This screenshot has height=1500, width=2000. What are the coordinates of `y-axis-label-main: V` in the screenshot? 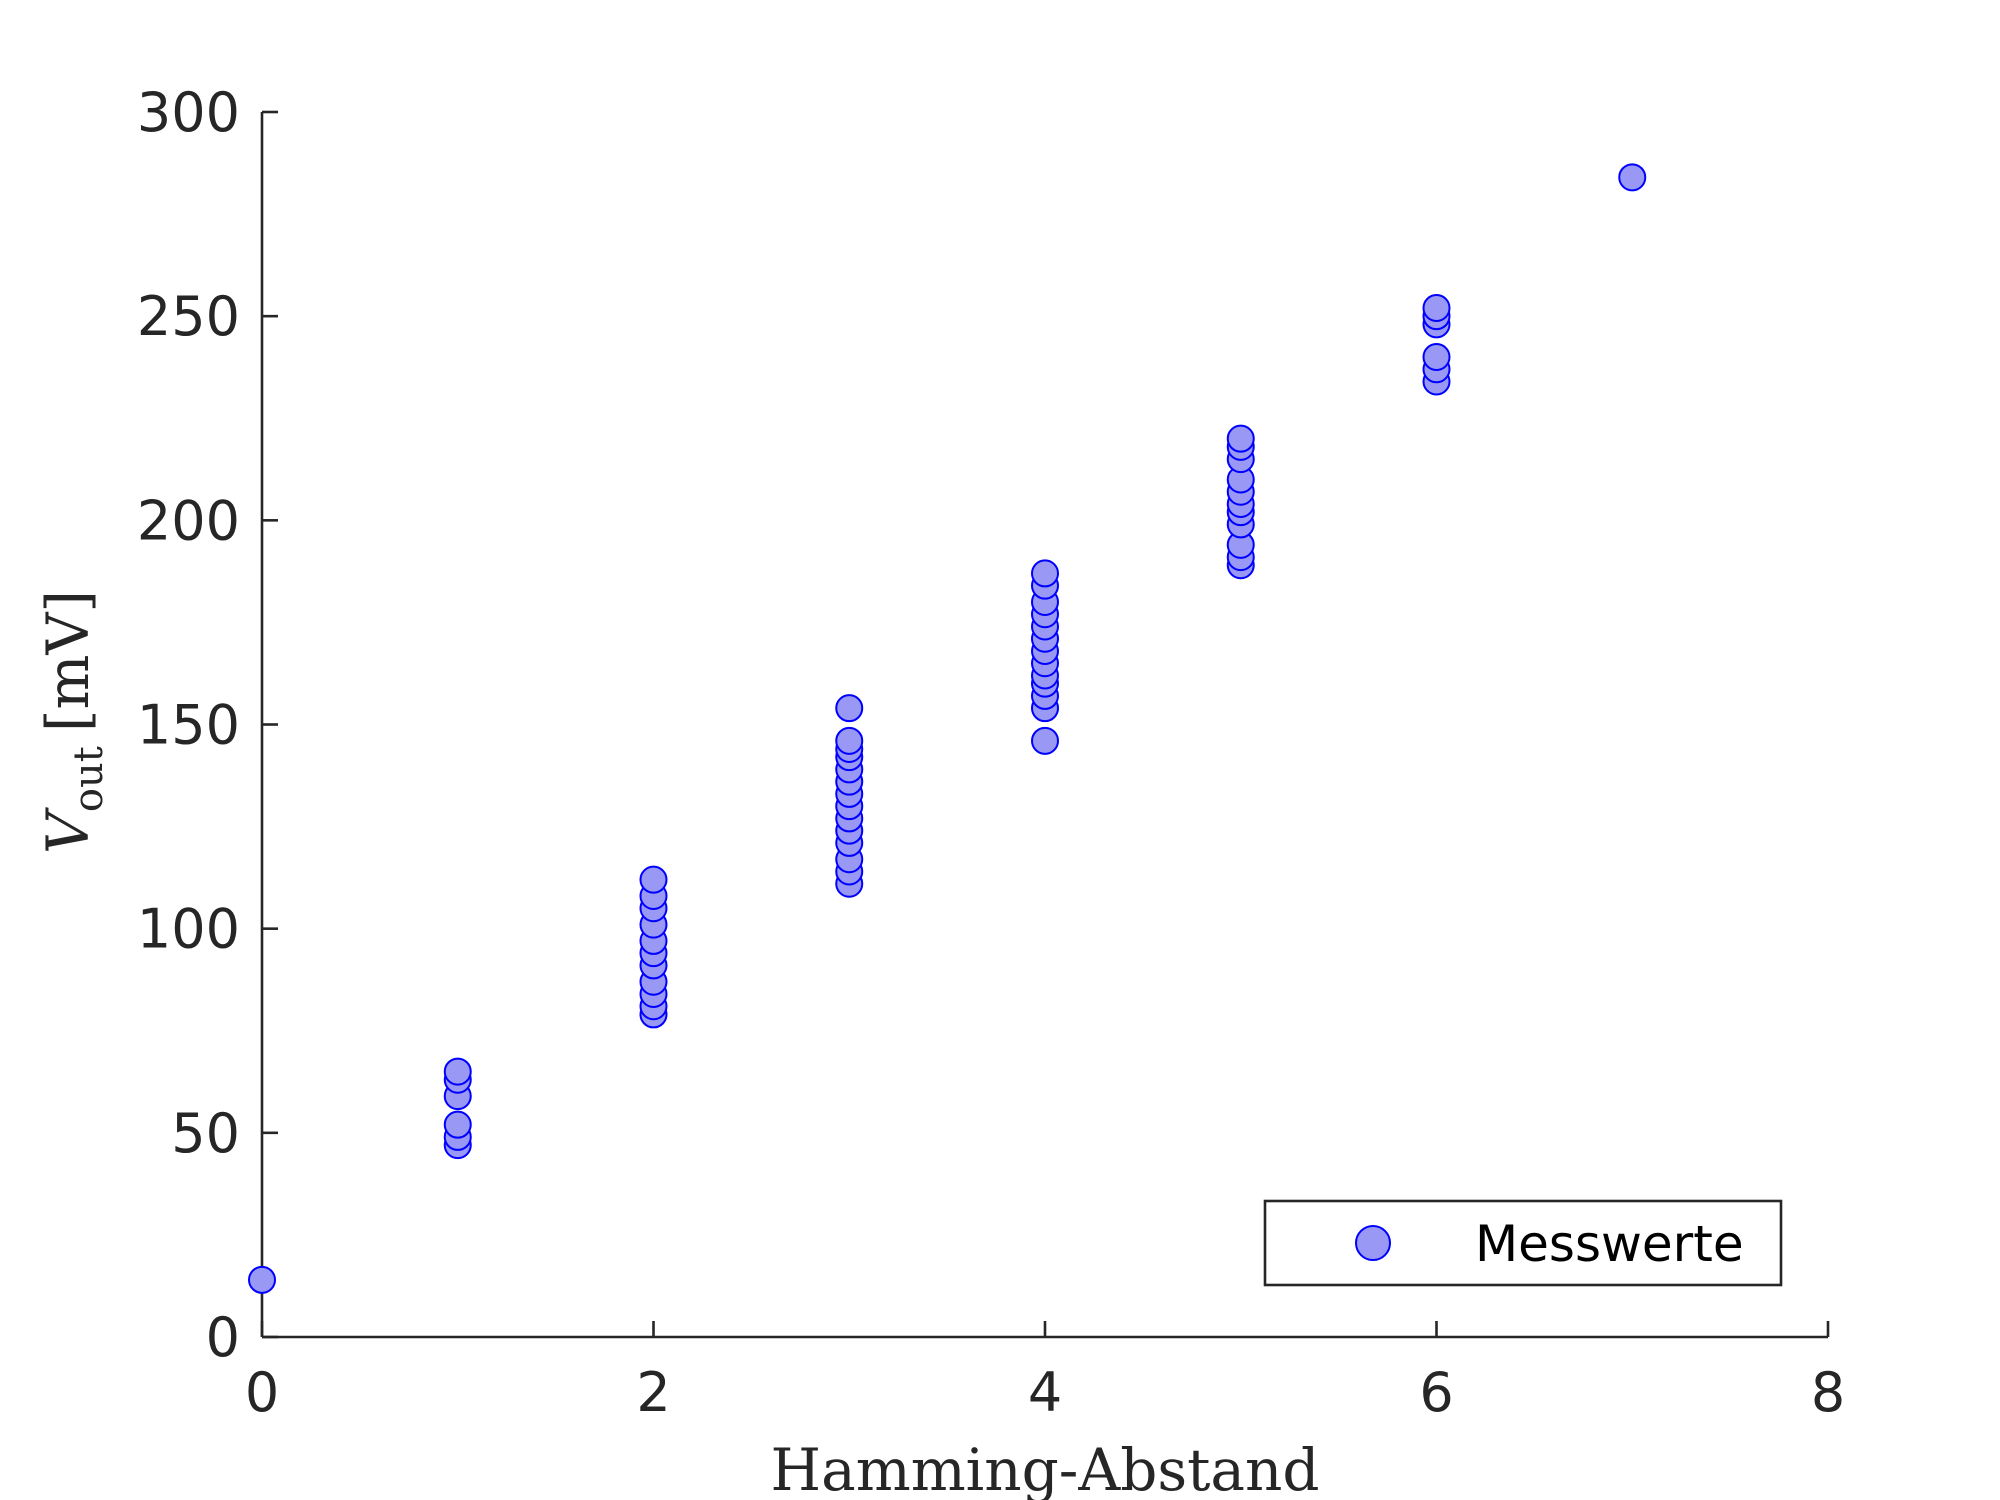 It's located at (68, 830).